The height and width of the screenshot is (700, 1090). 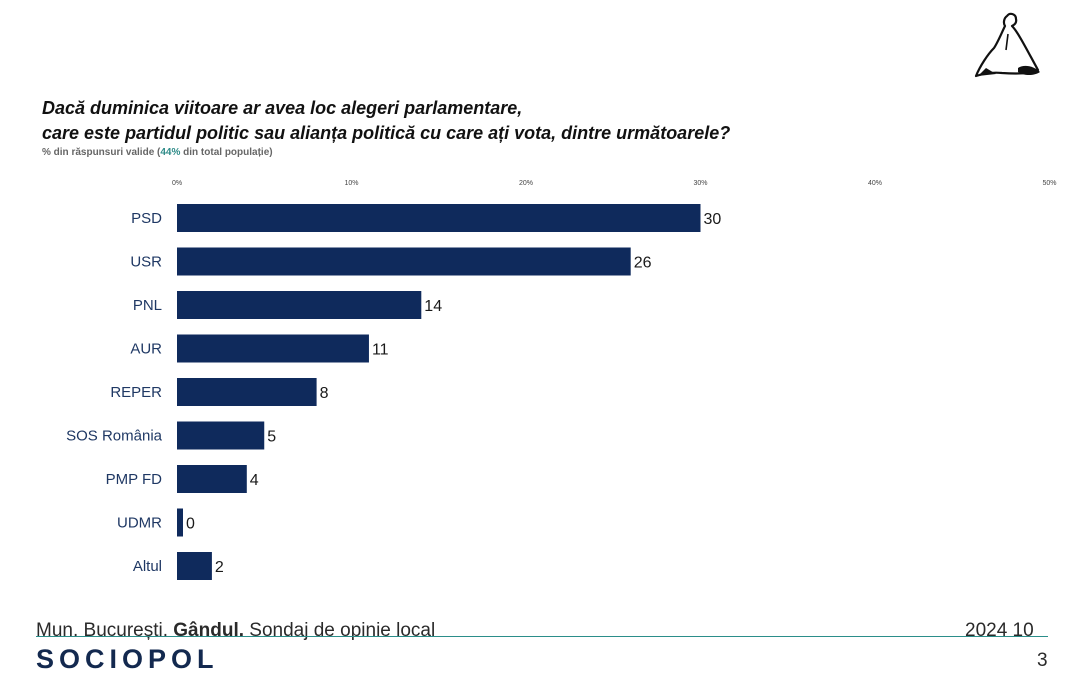 What do you see at coordinates (713, 219) in the screenshot?
I see `value-label: 30` at bounding box center [713, 219].